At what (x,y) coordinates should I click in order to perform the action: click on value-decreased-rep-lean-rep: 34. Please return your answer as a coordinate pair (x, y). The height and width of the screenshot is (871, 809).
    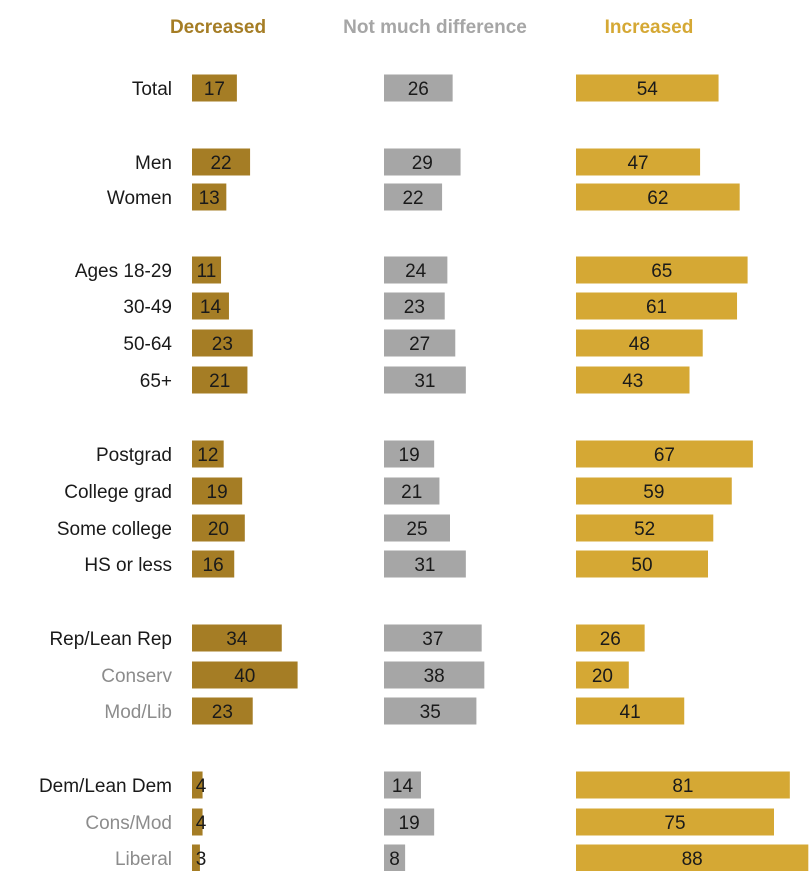
    Looking at the image, I should click on (237, 639).